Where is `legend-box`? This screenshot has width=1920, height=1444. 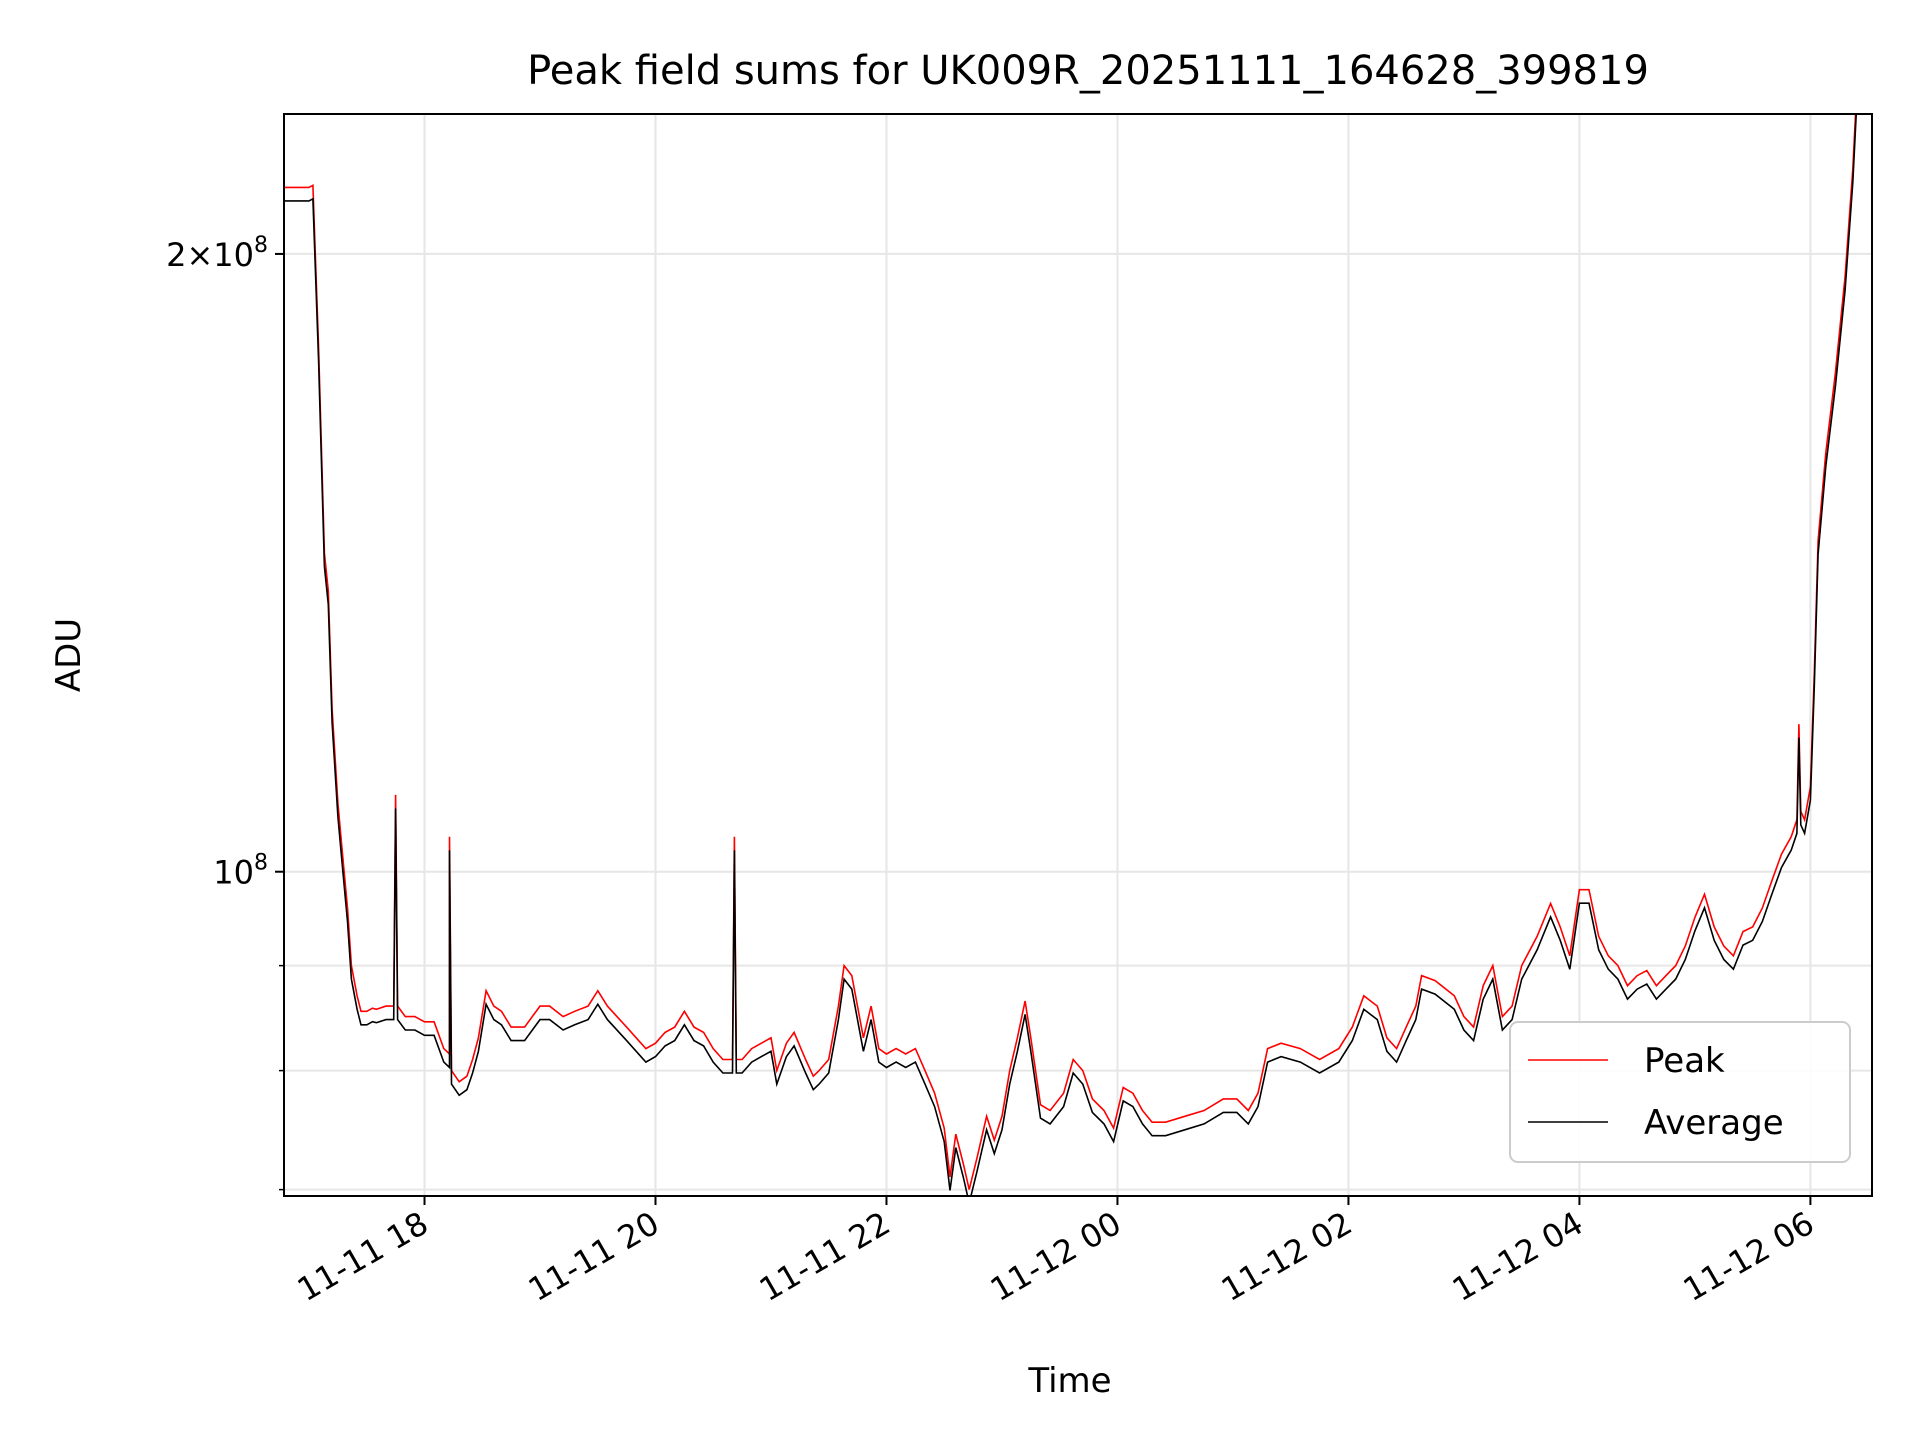 legend-box is located at coordinates (1680, 1092).